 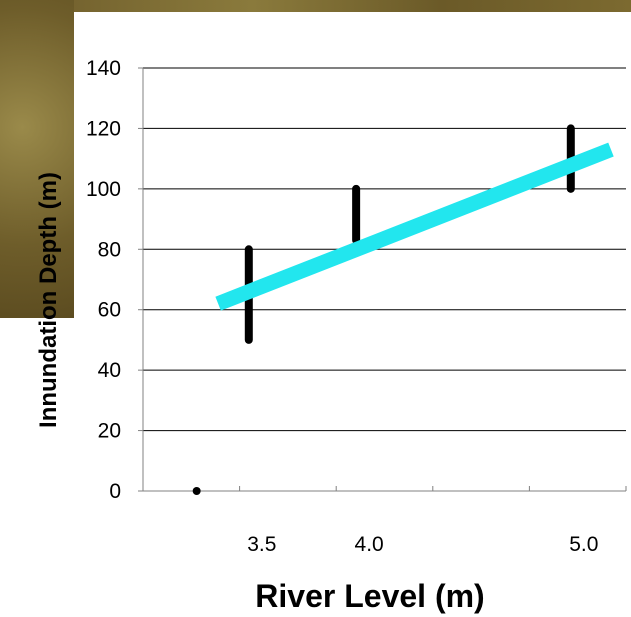 What do you see at coordinates (261, 544) in the screenshot?
I see `x-tick-label: 3.5` at bounding box center [261, 544].